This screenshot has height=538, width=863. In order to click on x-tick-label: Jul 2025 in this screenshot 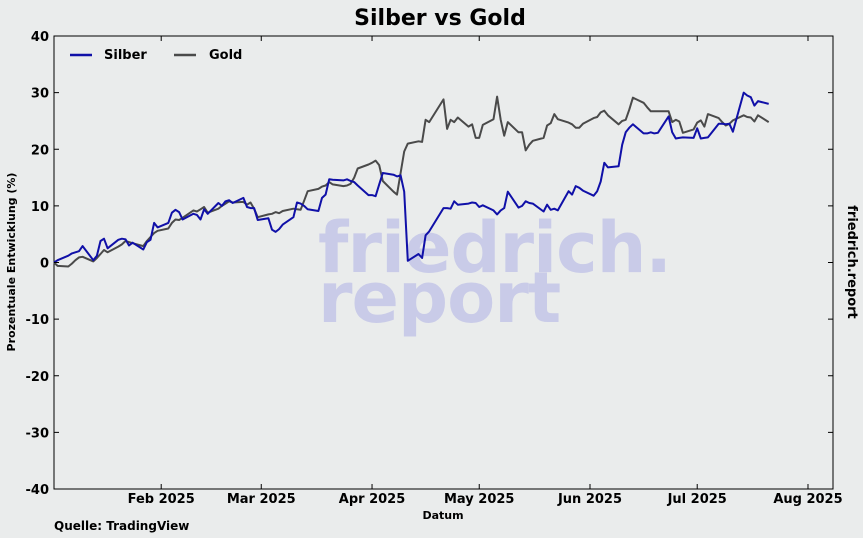, I will do `click(697, 499)`.